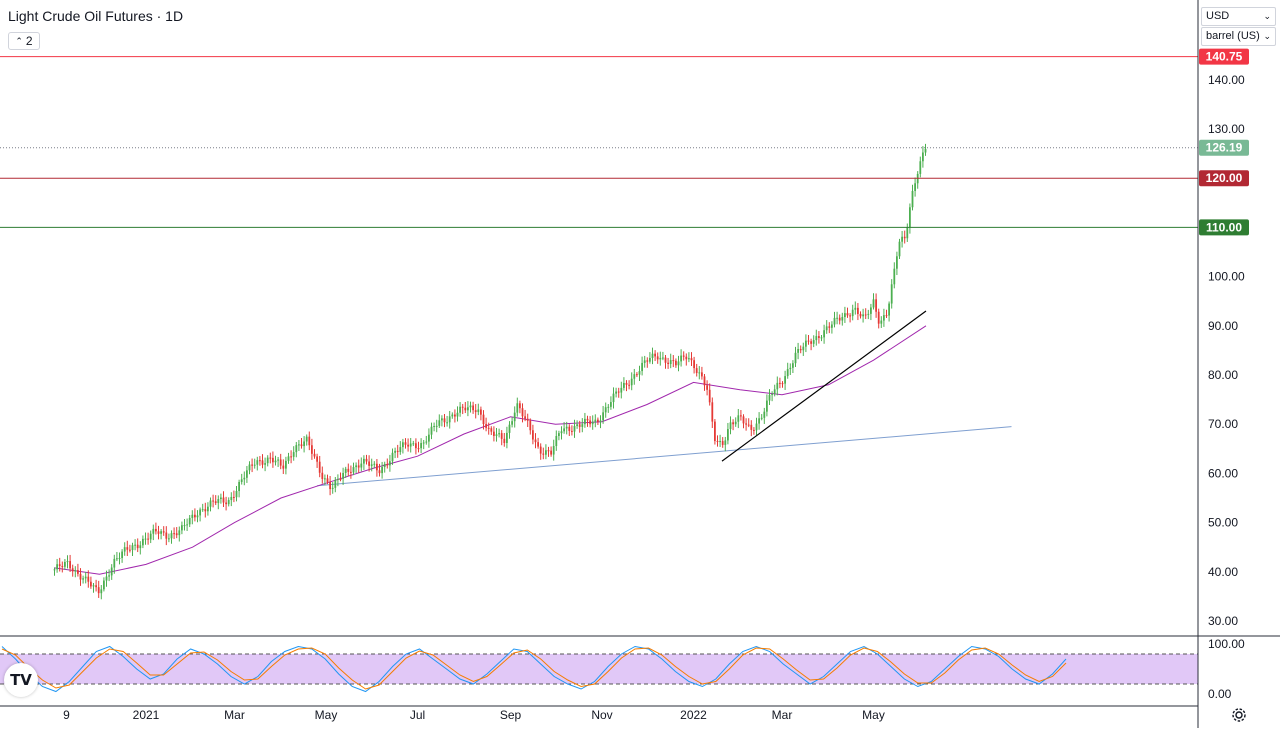 This screenshot has height=733, width=1280. I want to click on gear-icon, so click(1239, 715).